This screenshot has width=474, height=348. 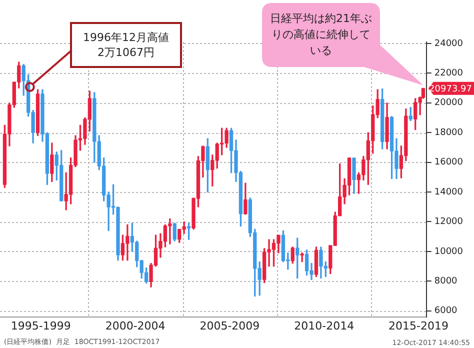 I want to click on y-tick-label: 16000, so click(x=449, y=163).